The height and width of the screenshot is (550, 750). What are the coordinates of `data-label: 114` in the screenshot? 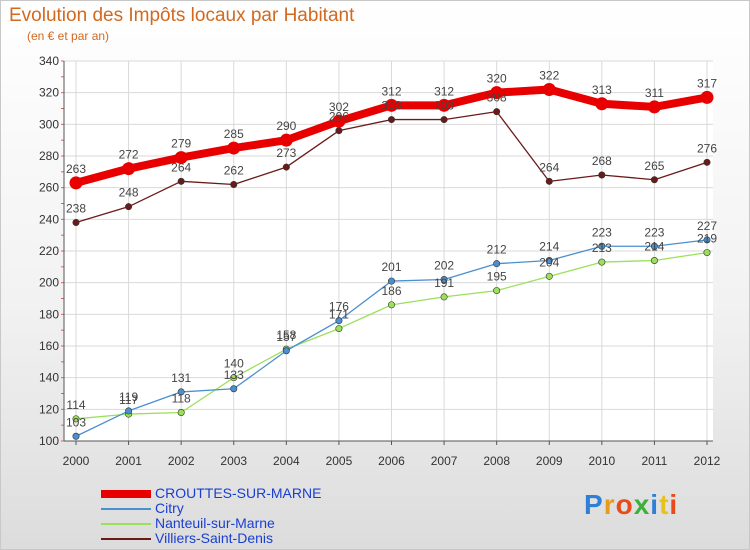 It's located at (75, 405).